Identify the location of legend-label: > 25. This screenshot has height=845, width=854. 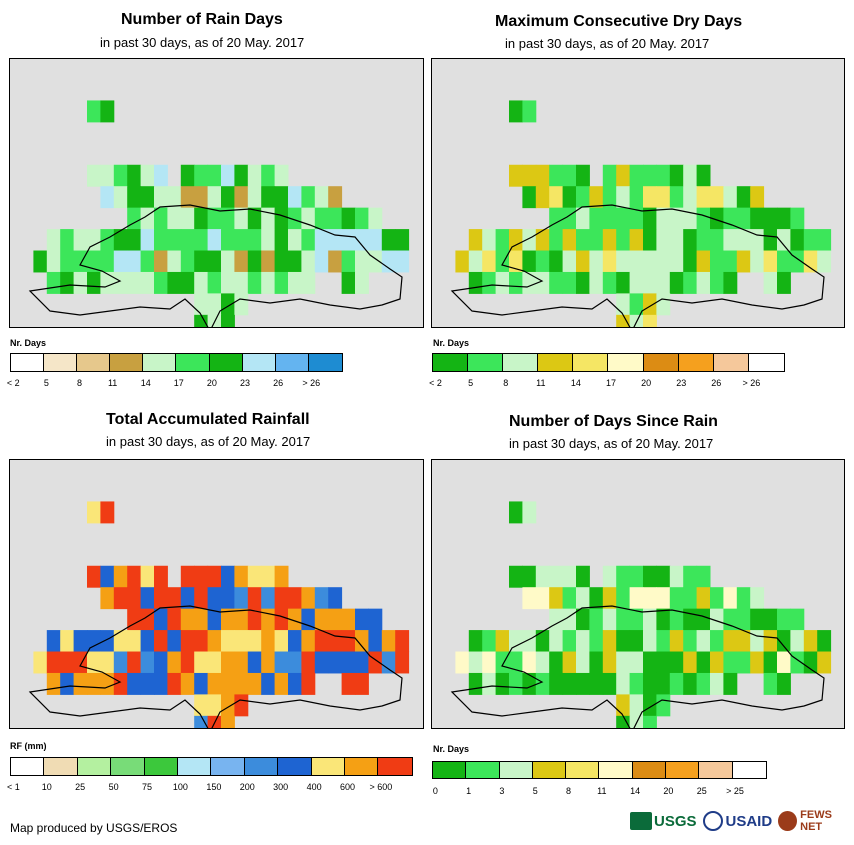
(735, 791).